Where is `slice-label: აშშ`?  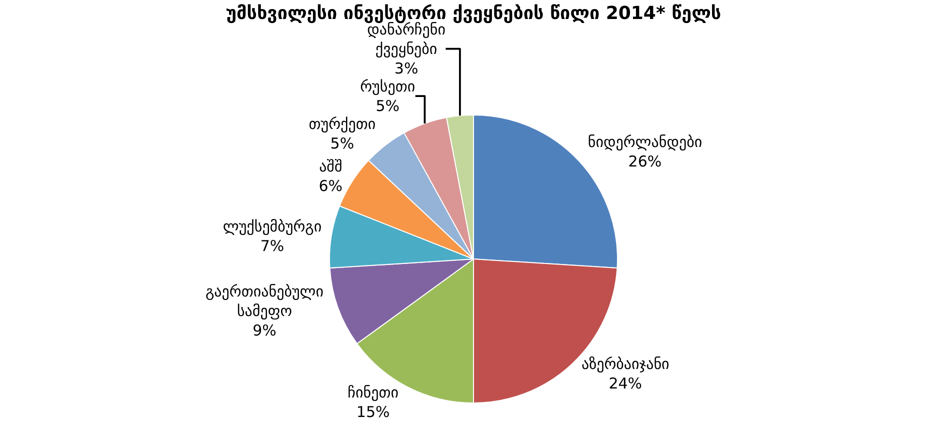 slice-label: აშშ is located at coordinates (330, 167).